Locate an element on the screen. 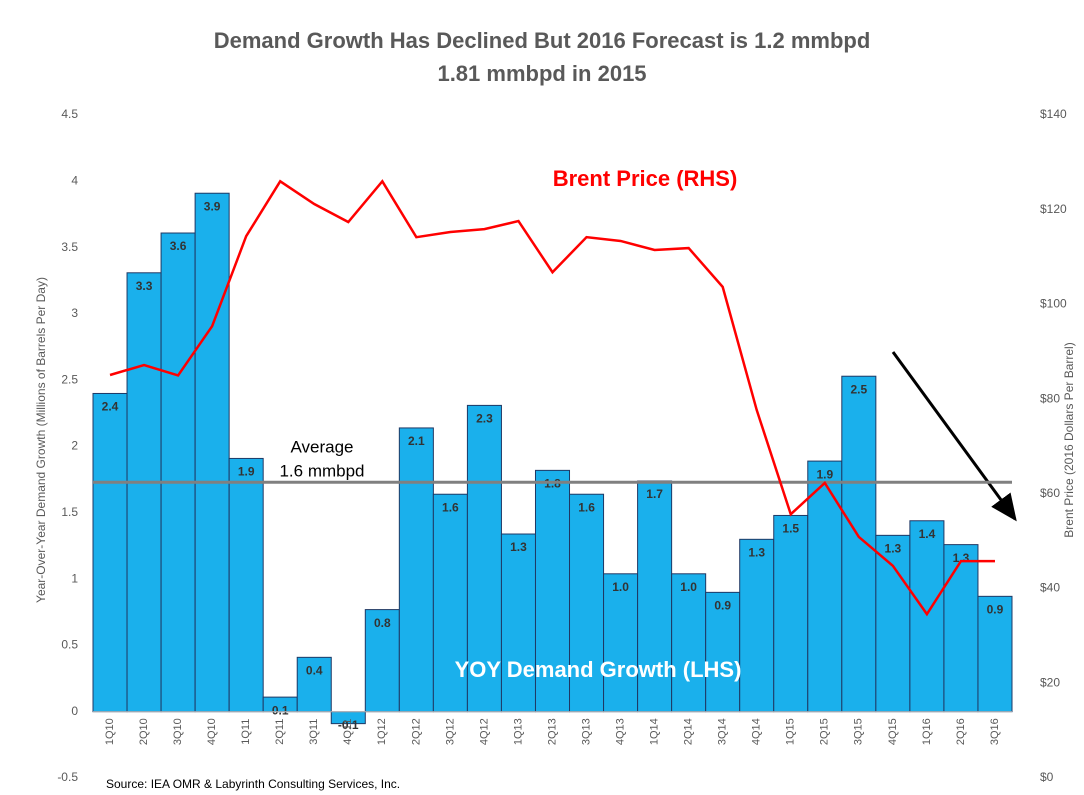  x-tick-label: 4Q15 is located at coordinates (893, 731).